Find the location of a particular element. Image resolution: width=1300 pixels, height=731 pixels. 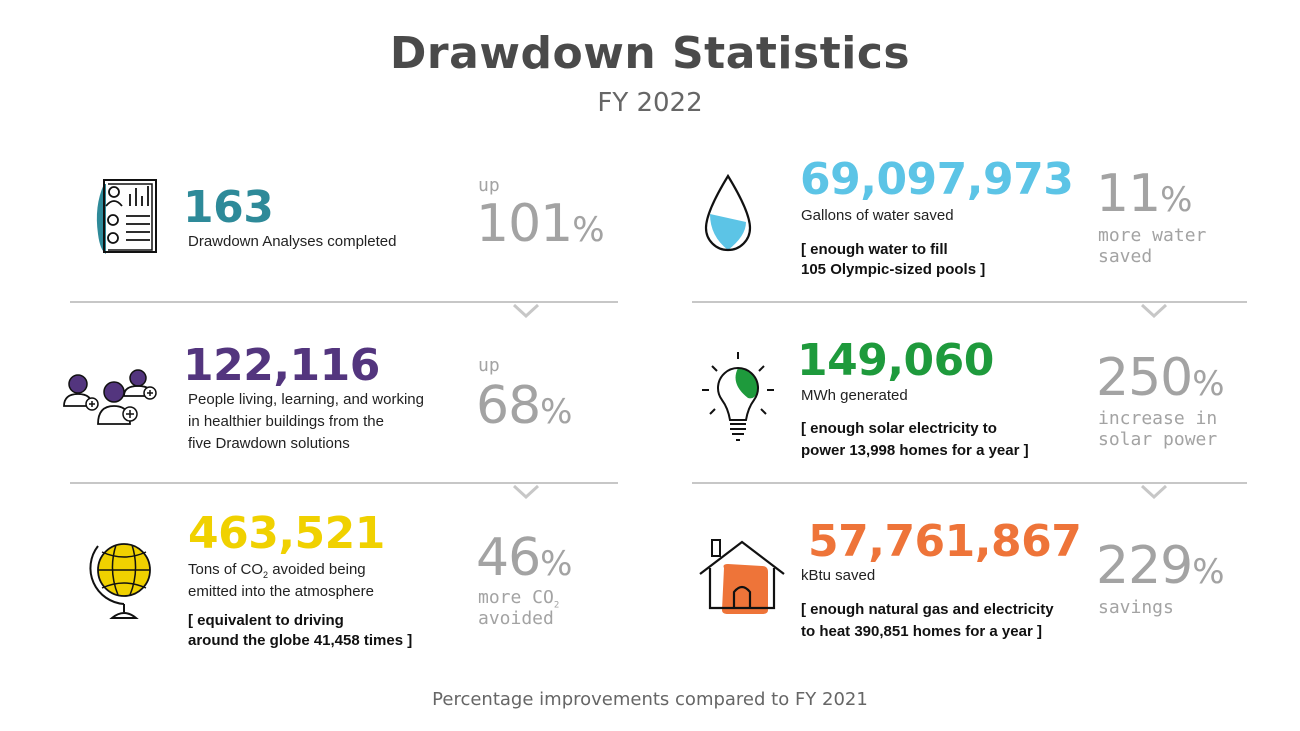

analyses-pct-value: 101 is located at coordinates (524, 224).